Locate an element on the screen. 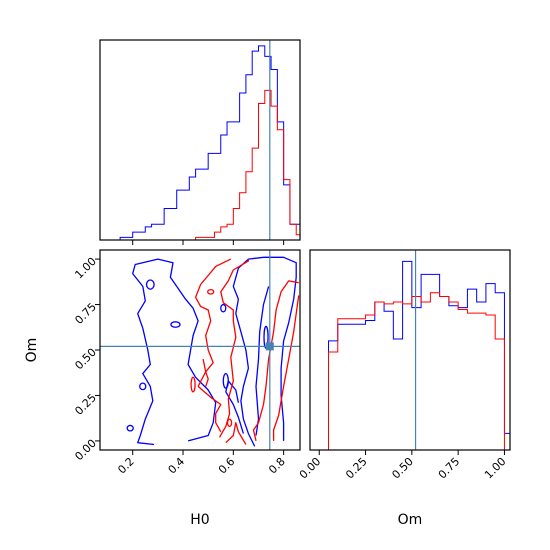  contour-xtick-label-3: 0.8 is located at coordinates (277, 466).